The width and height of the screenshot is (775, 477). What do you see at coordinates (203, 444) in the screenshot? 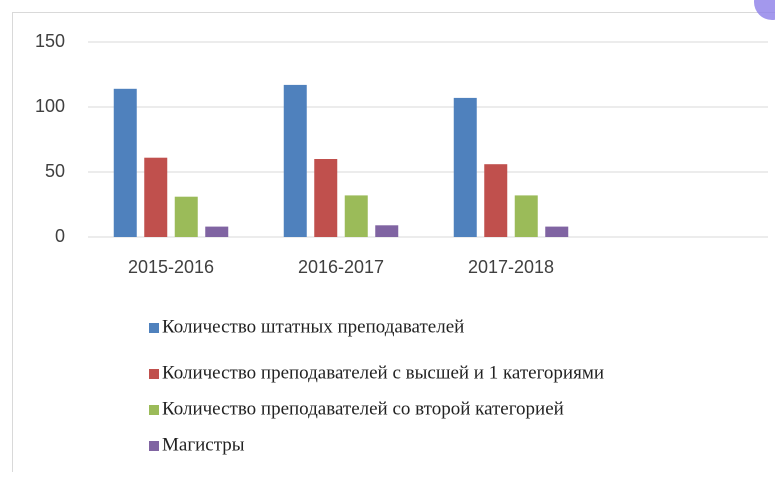
I see `legend-label: Магистры` at bounding box center [203, 444].